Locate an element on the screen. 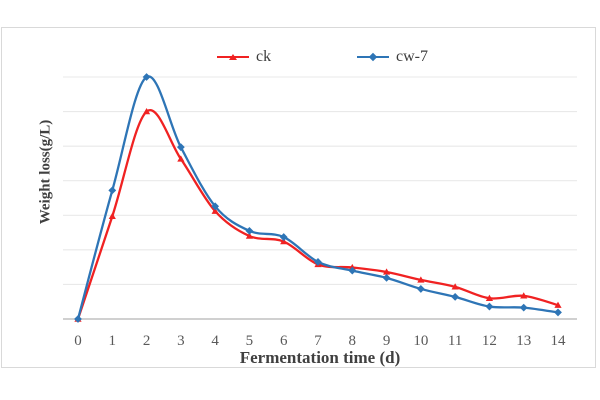 Image resolution: width=600 pixels, height=400 pixels. x-axis-title: Fermentation time (d) is located at coordinates (320, 357).